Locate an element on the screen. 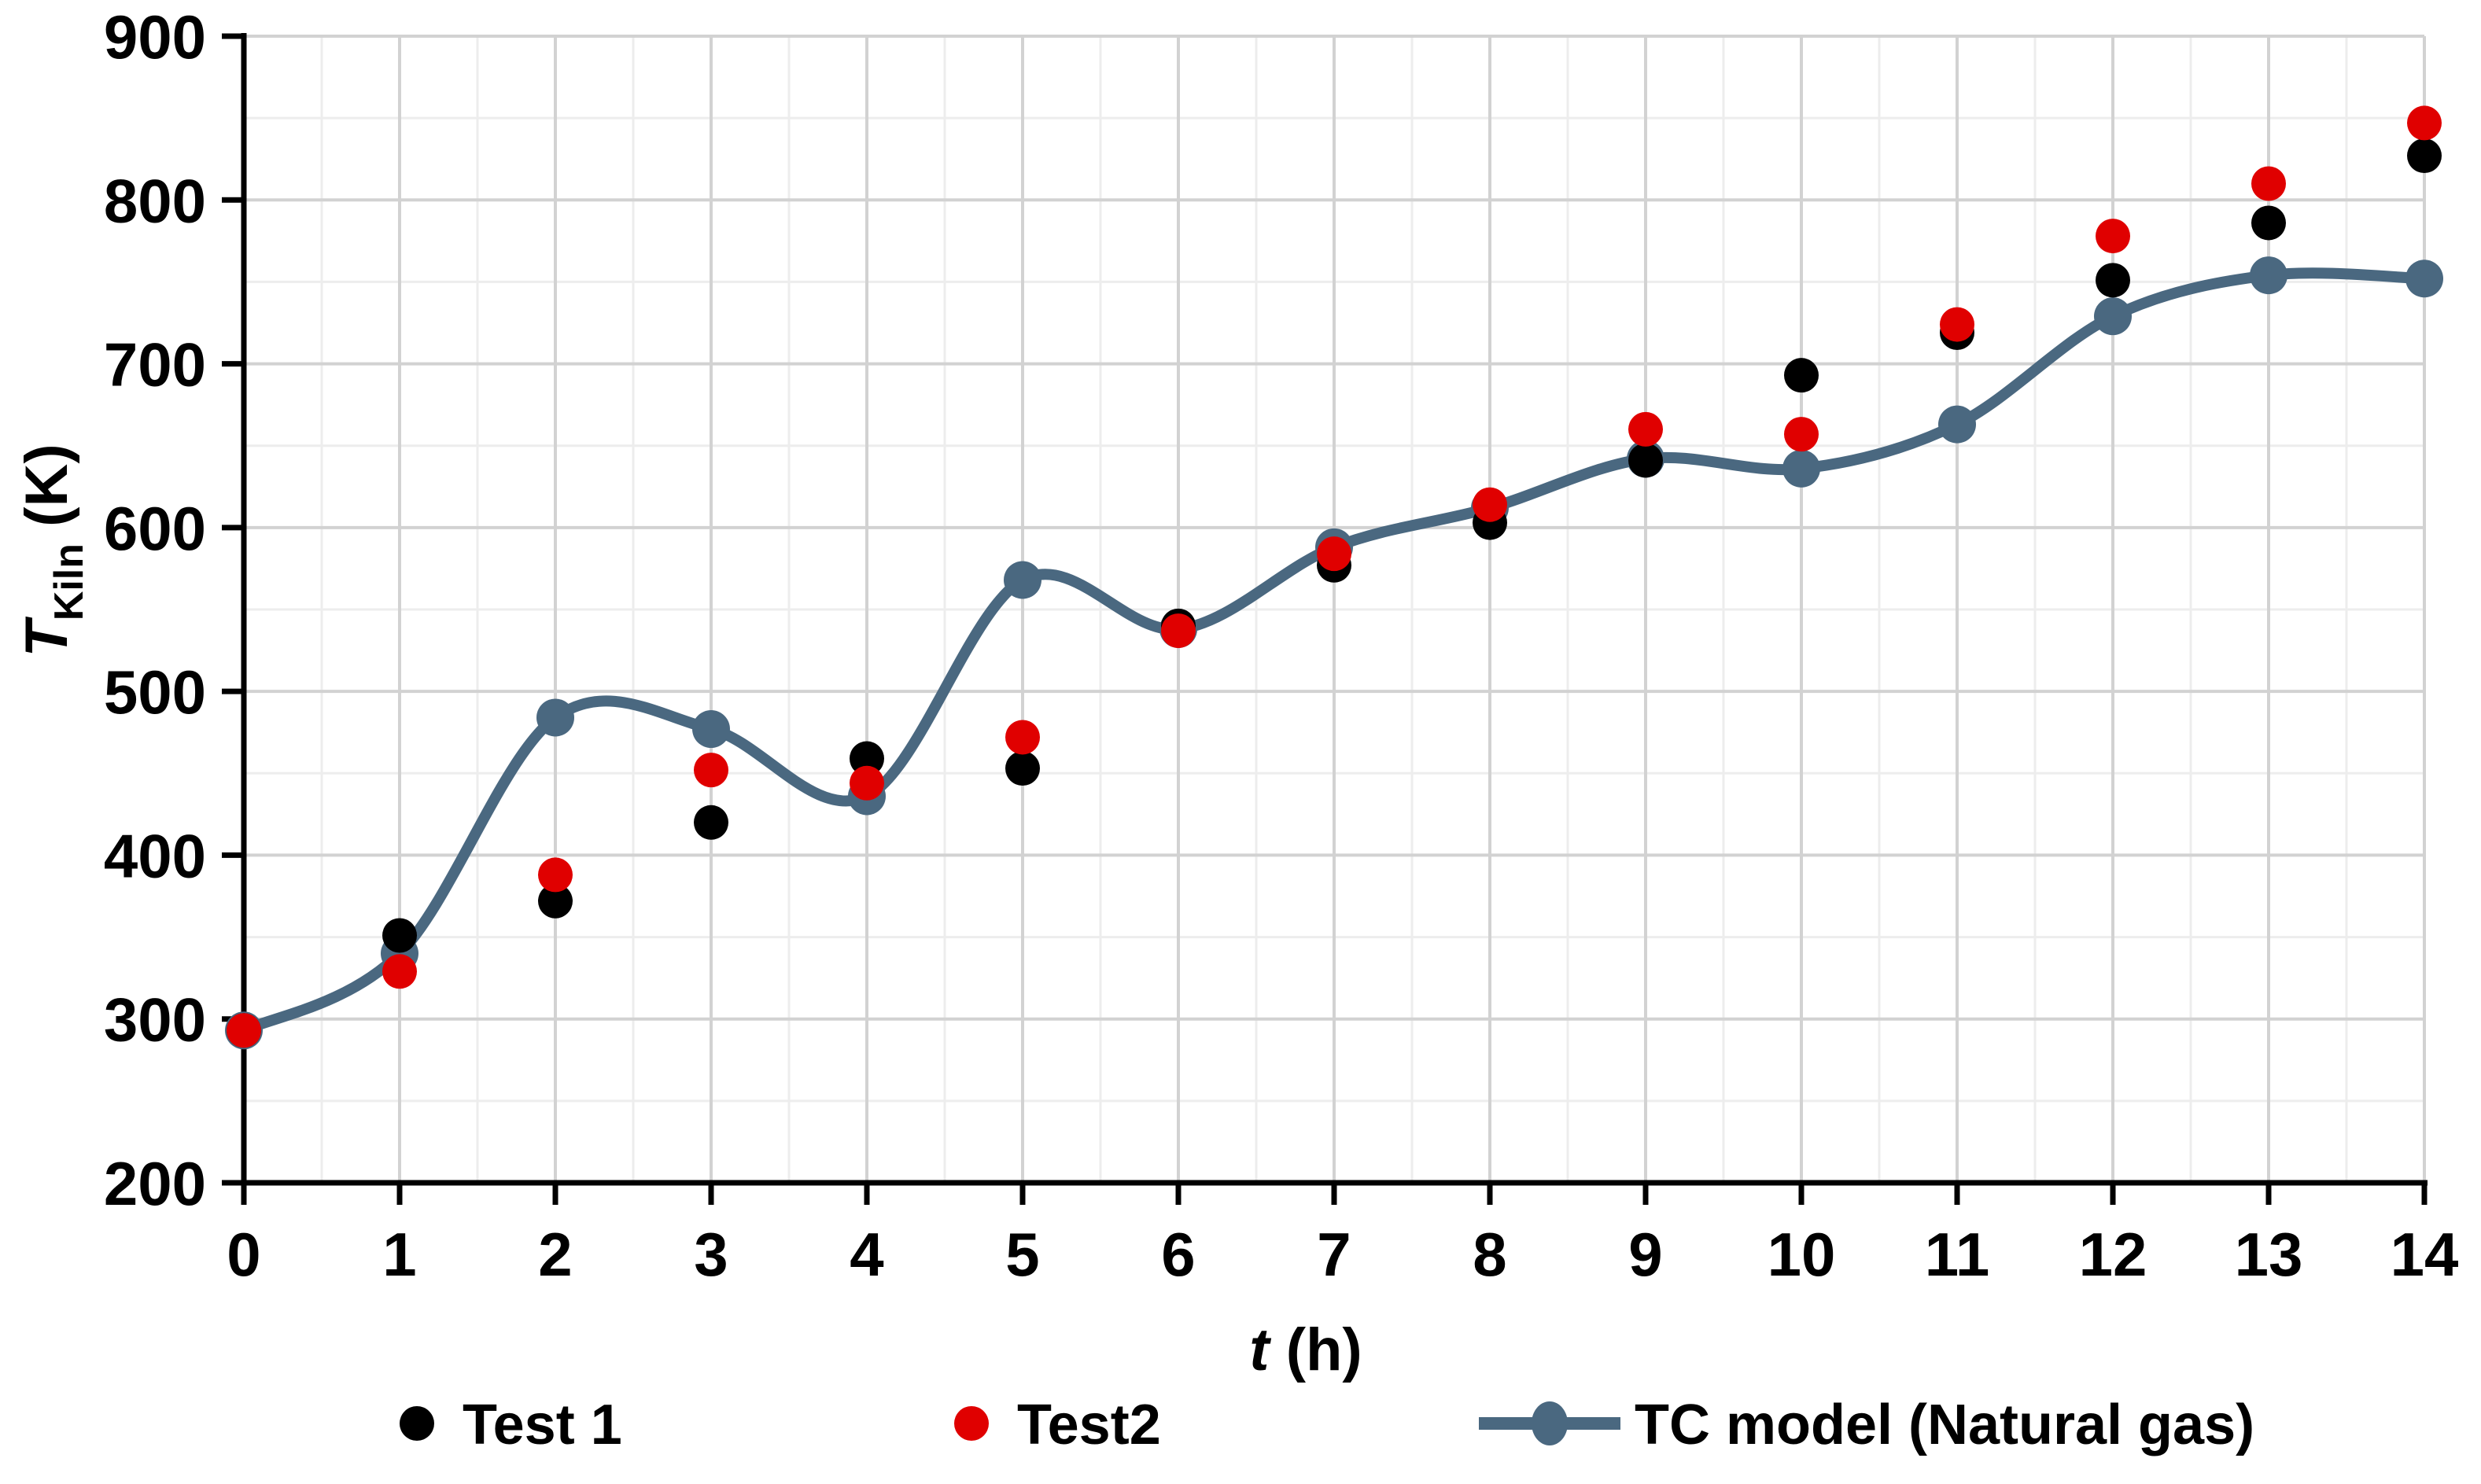 This screenshot has height=1484, width=2481. legend-label-test-1: Test 1 is located at coordinates (542, 1425).